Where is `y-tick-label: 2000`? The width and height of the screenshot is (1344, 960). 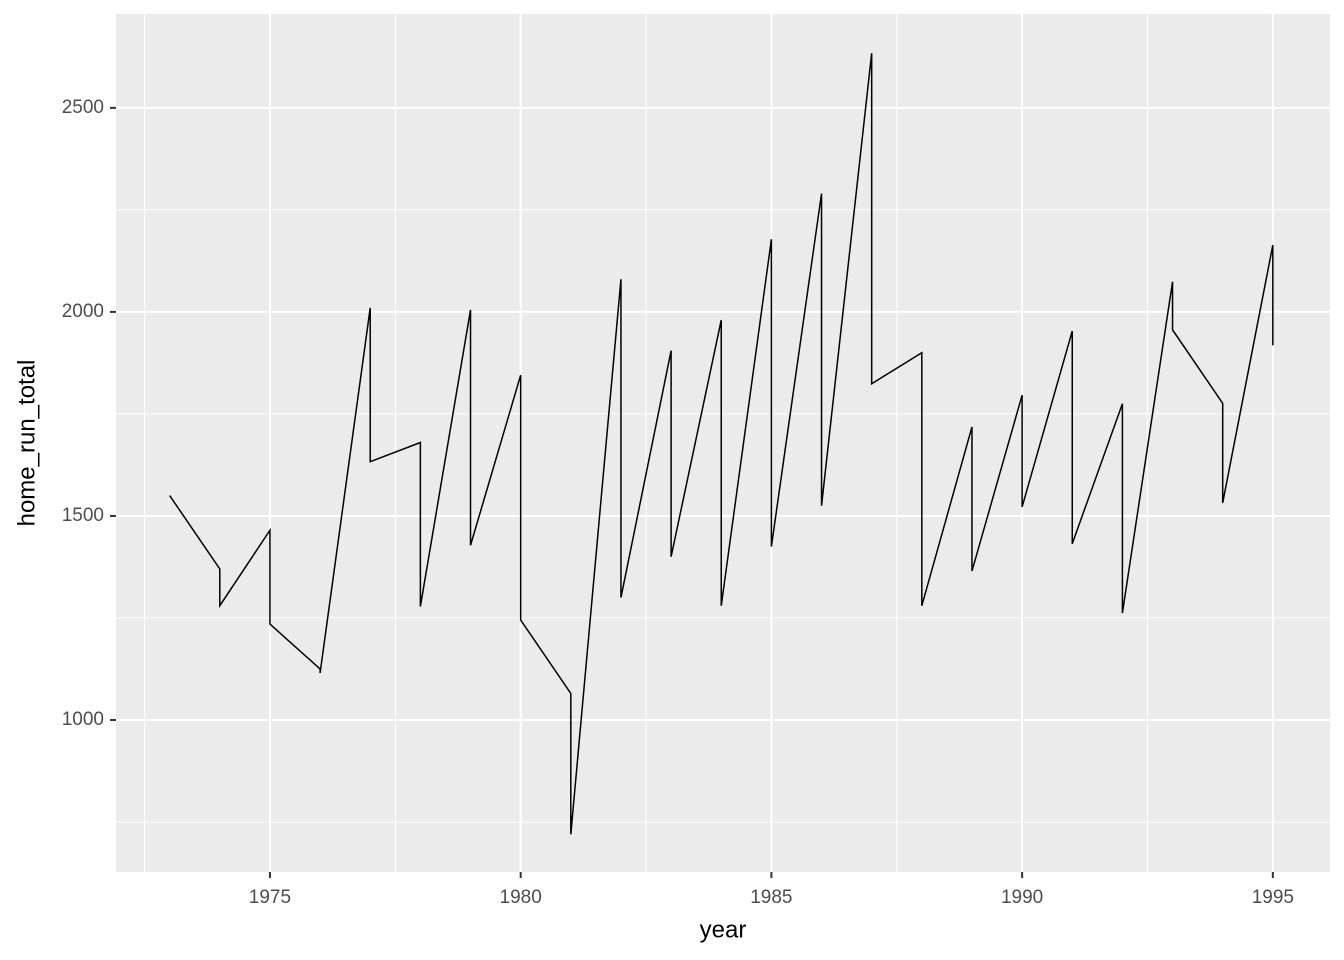
y-tick-label: 2000 is located at coordinates (83, 311).